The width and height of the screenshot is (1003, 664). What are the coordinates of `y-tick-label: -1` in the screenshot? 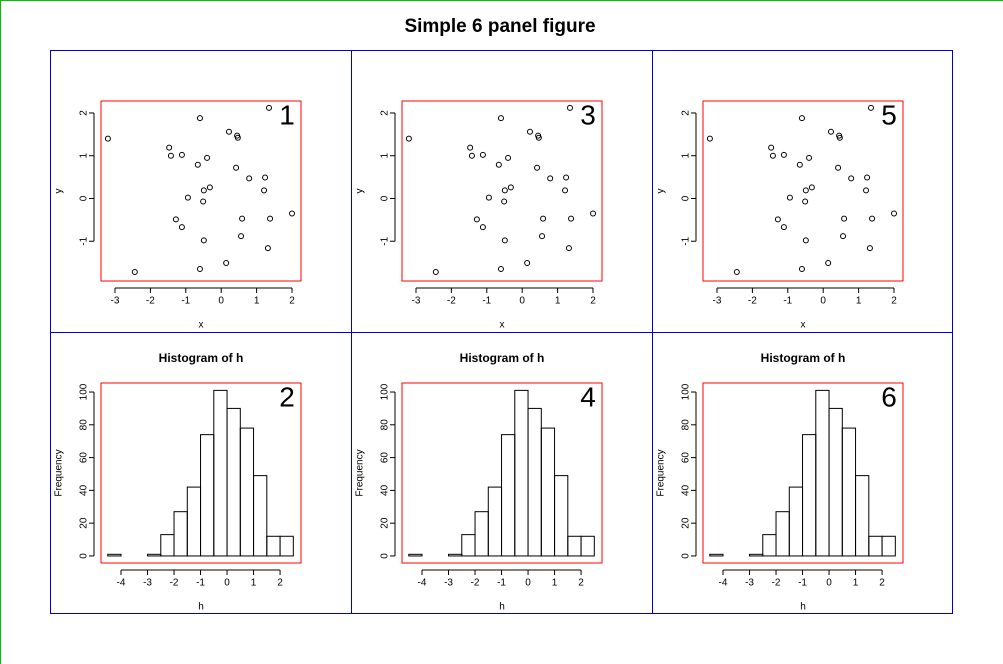 It's located at (686, 240).